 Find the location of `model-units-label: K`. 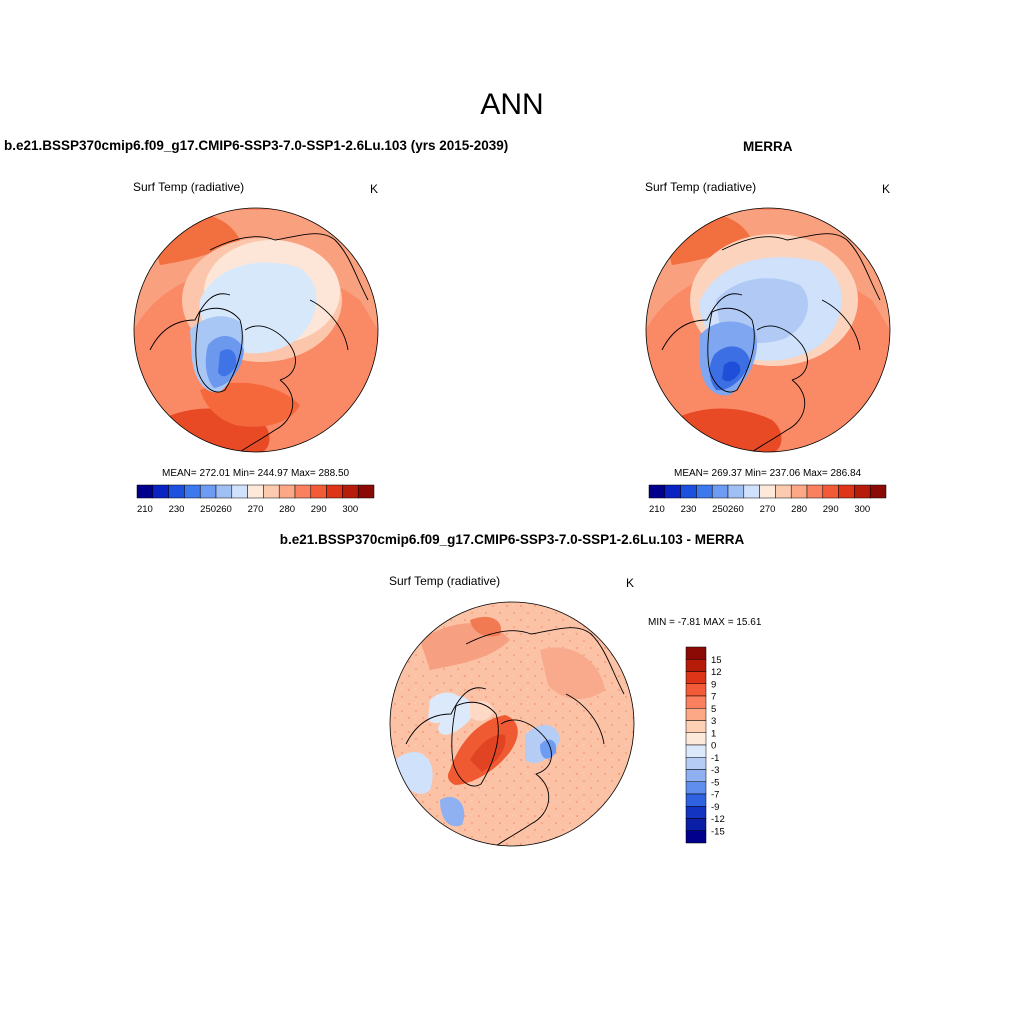

model-units-label: K is located at coordinates (374, 189).